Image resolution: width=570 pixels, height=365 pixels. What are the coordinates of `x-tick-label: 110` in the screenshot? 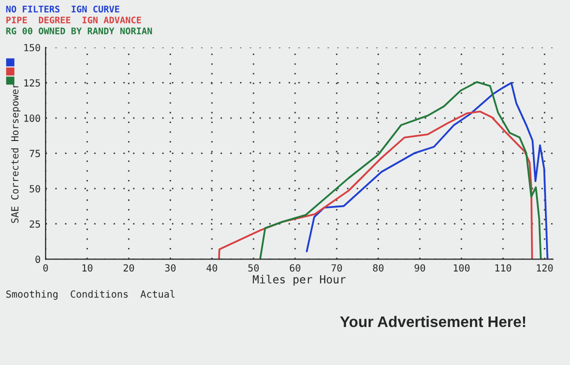 It's located at (503, 268).